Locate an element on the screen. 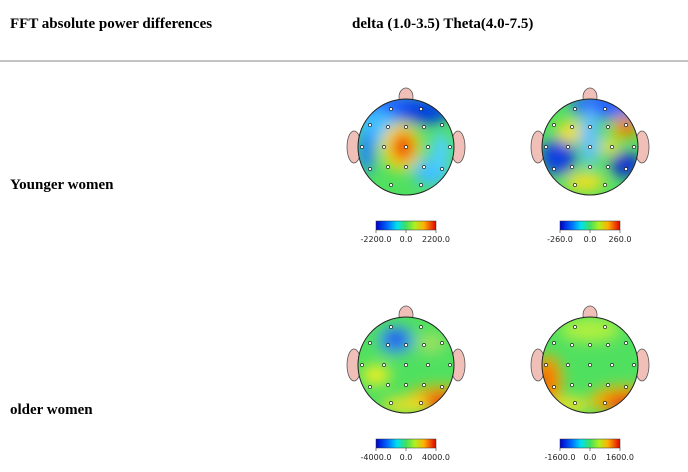  band-header: delta (1.0-3.5) Theta(4.0-7.5) is located at coordinates (442, 24).